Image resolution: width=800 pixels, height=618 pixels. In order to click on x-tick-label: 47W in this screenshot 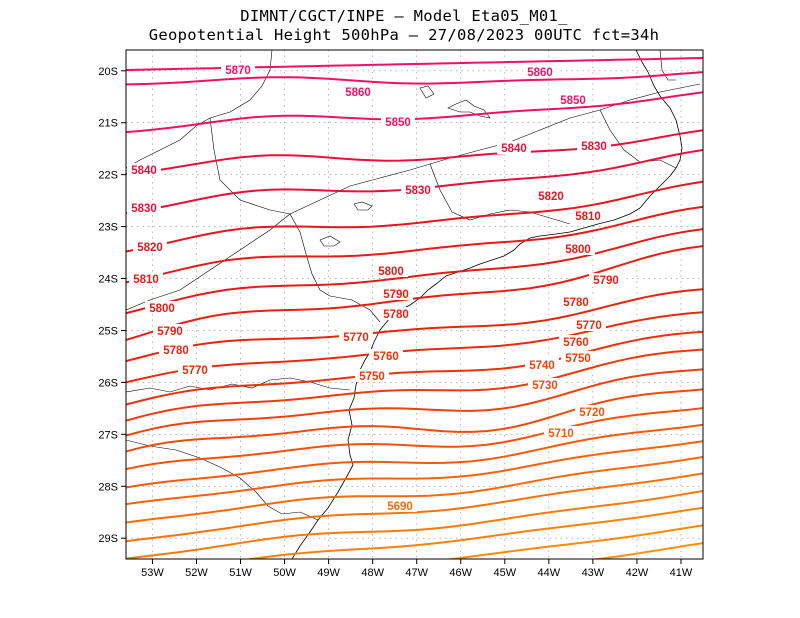, I will do `click(416, 573)`.